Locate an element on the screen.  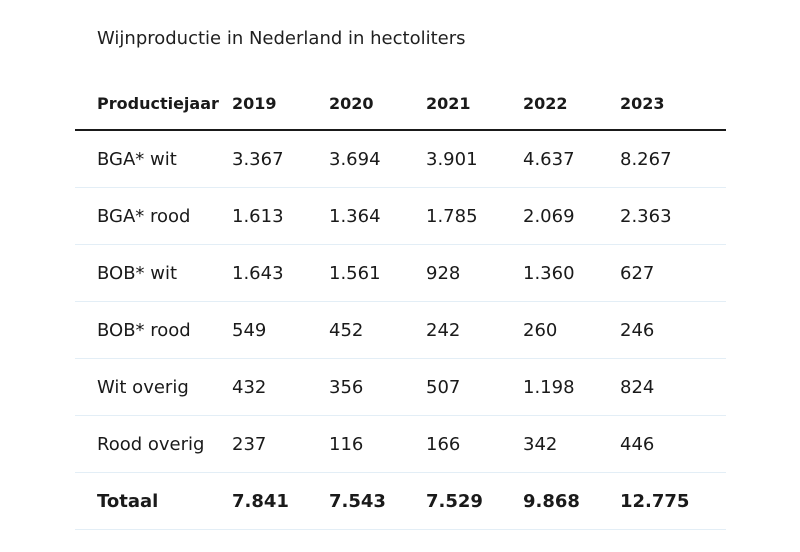
column-header-productiejaar: Productiejaar is located at coordinates (153, 104).